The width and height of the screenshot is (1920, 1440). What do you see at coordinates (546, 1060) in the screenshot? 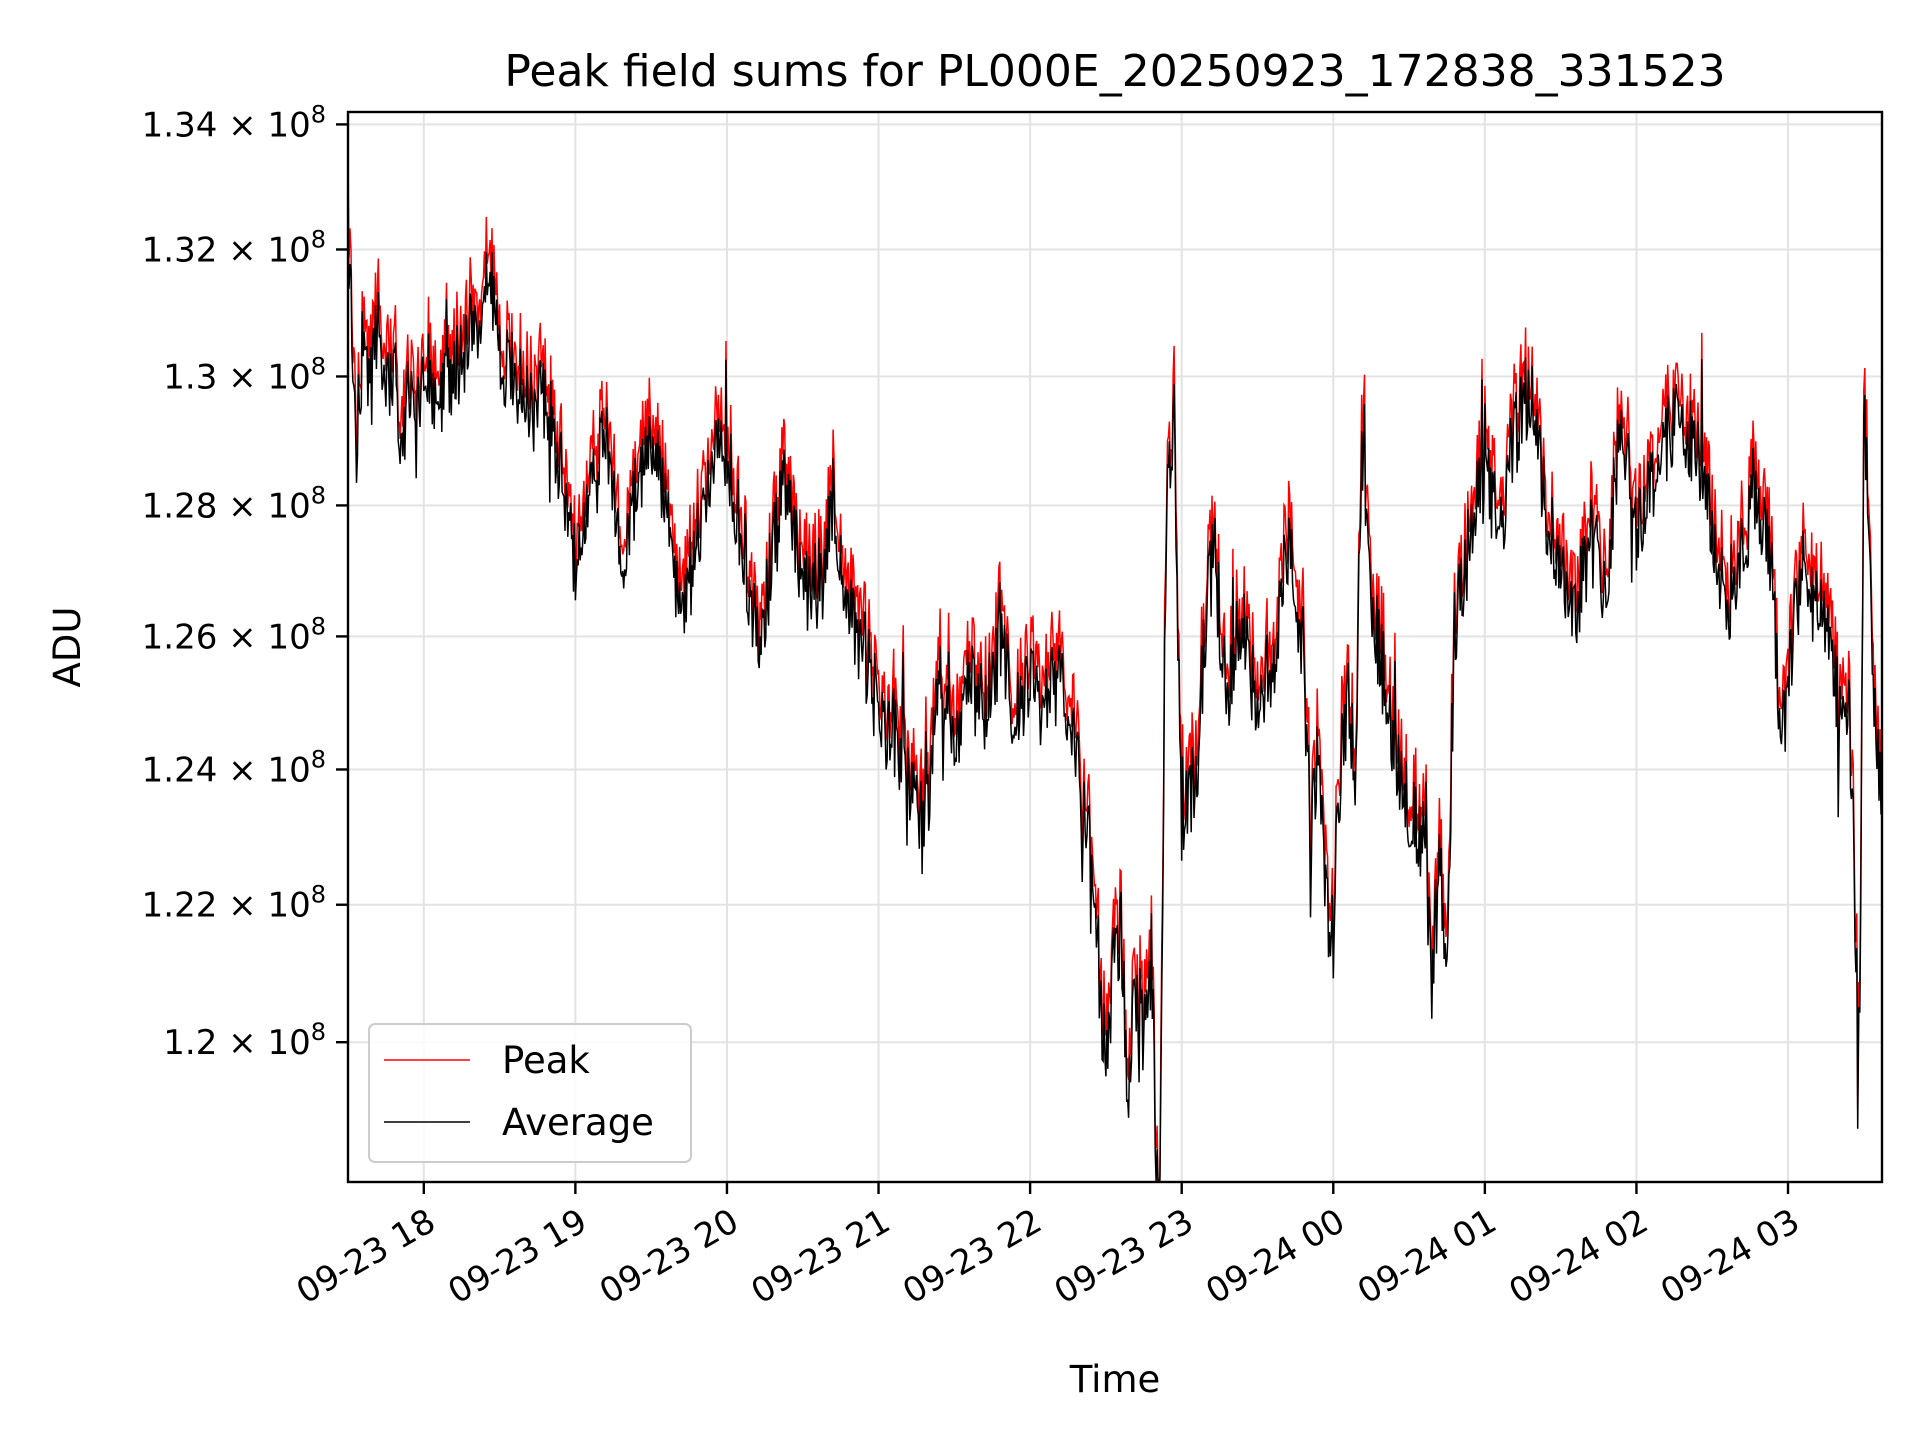
I see `legend-peak-label: Peak` at bounding box center [546, 1060].